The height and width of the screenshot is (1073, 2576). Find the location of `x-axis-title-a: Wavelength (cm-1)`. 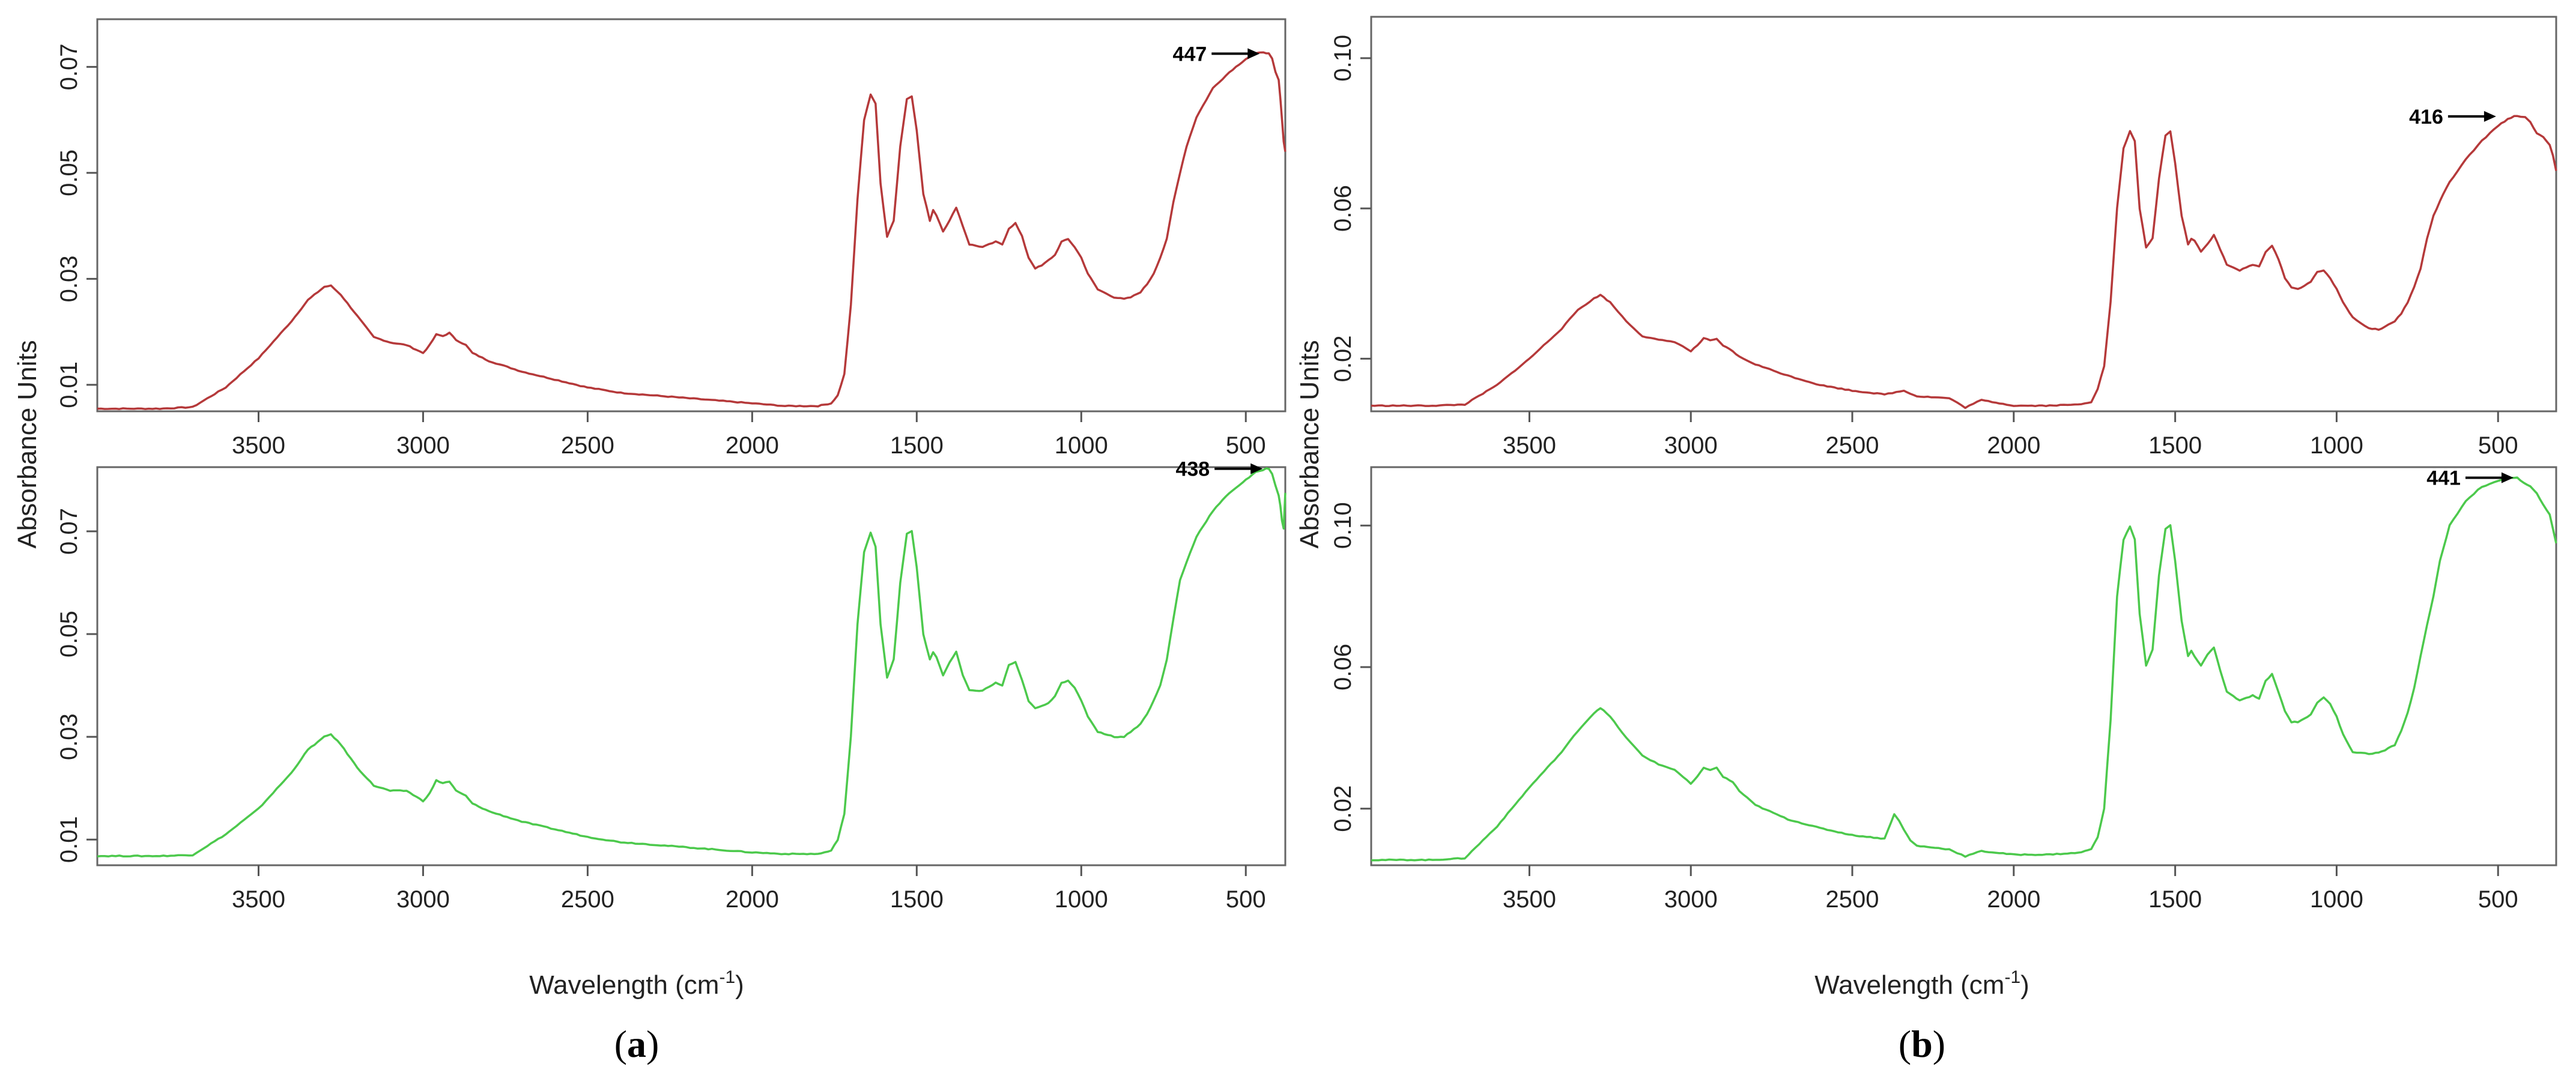

x-axis-title-a: Wavelength (cm-1) is located at coordinates (636, 983).